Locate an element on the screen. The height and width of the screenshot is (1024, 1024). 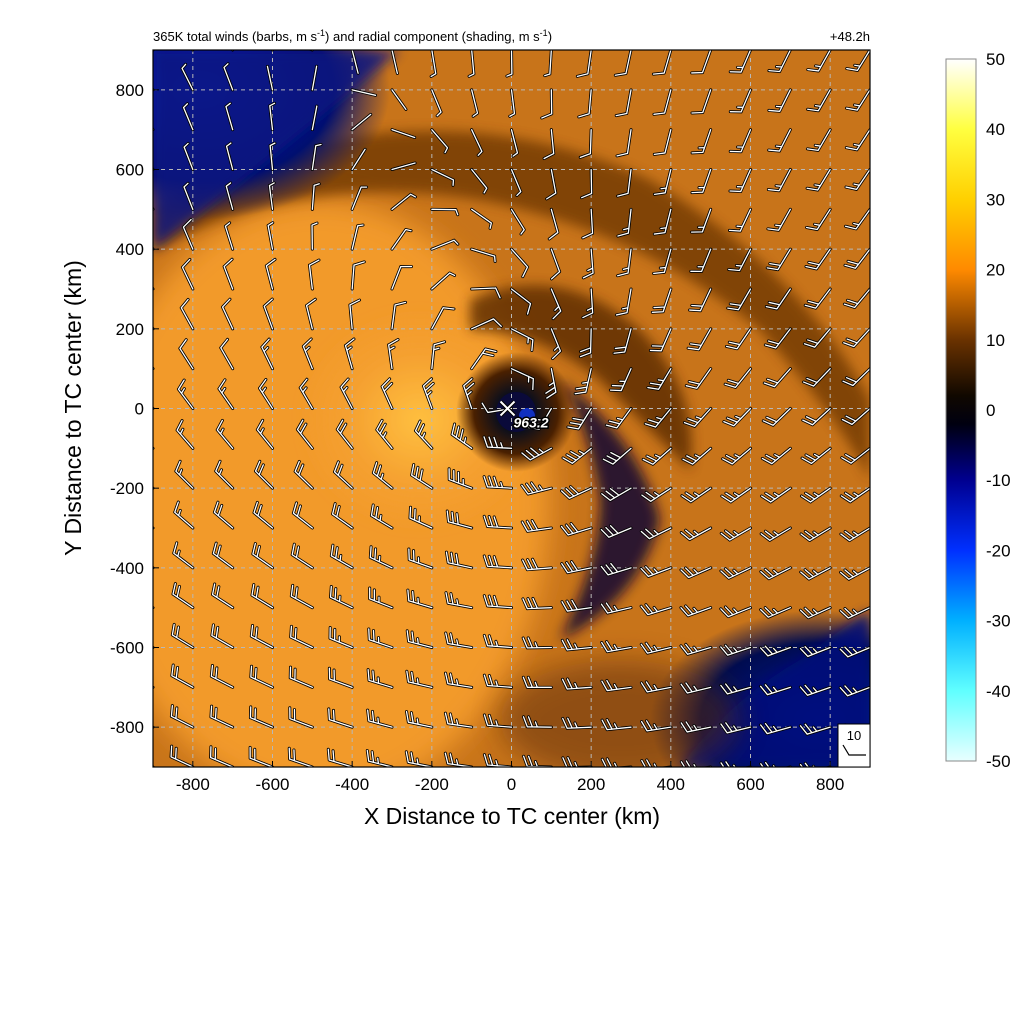
colorbar-ticks: 50 40 30 20 10 0 -10 -20 -30 -40 -50 is located at coordinates (998, 410).